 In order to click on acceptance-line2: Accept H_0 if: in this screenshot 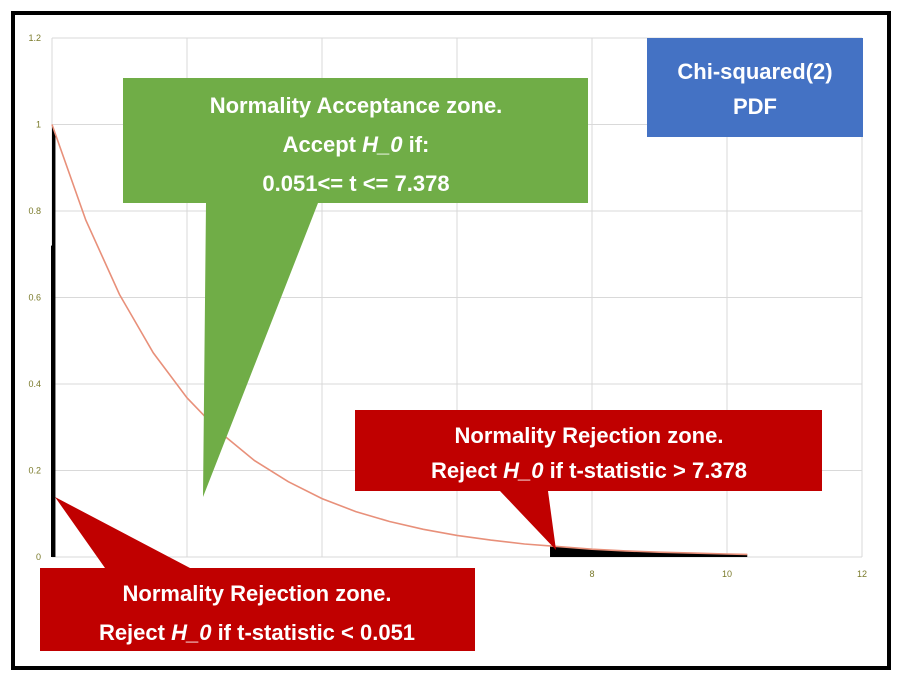, I will do `click(356, 144)`.